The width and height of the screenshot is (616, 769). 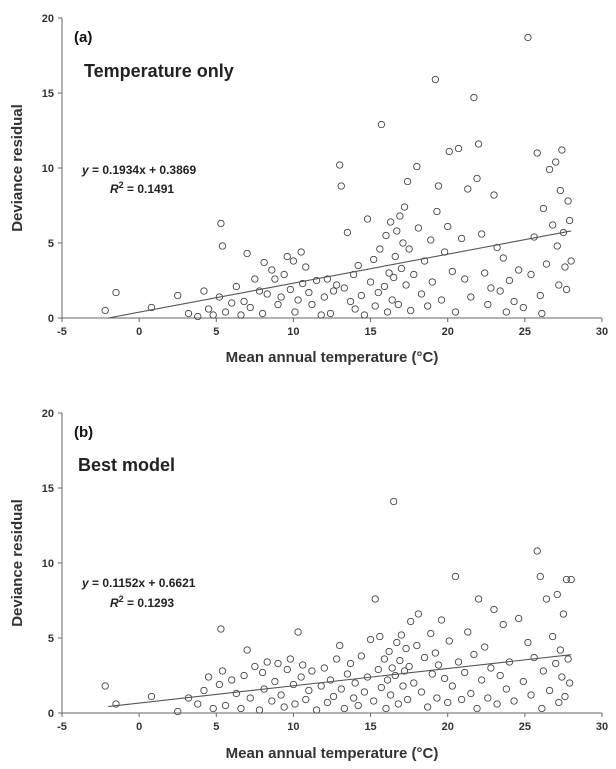 I want to click on y-tick-label: 0, so click(x=51, y=714).